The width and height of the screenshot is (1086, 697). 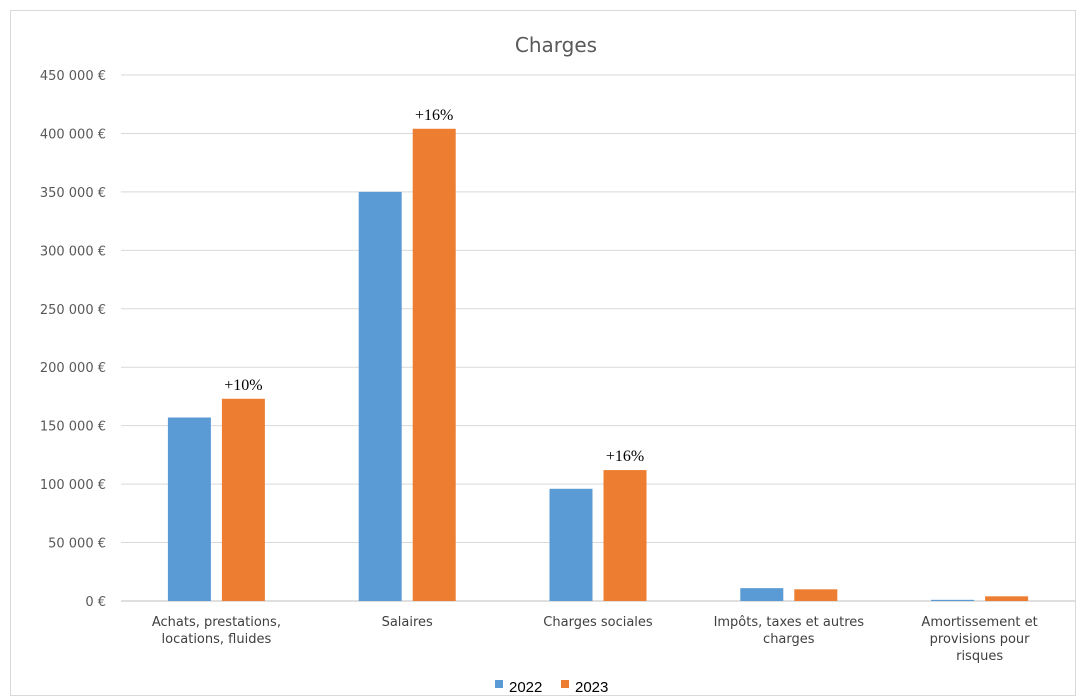 I want to click on legend-swatch-2022, so click(x=499, y=684).